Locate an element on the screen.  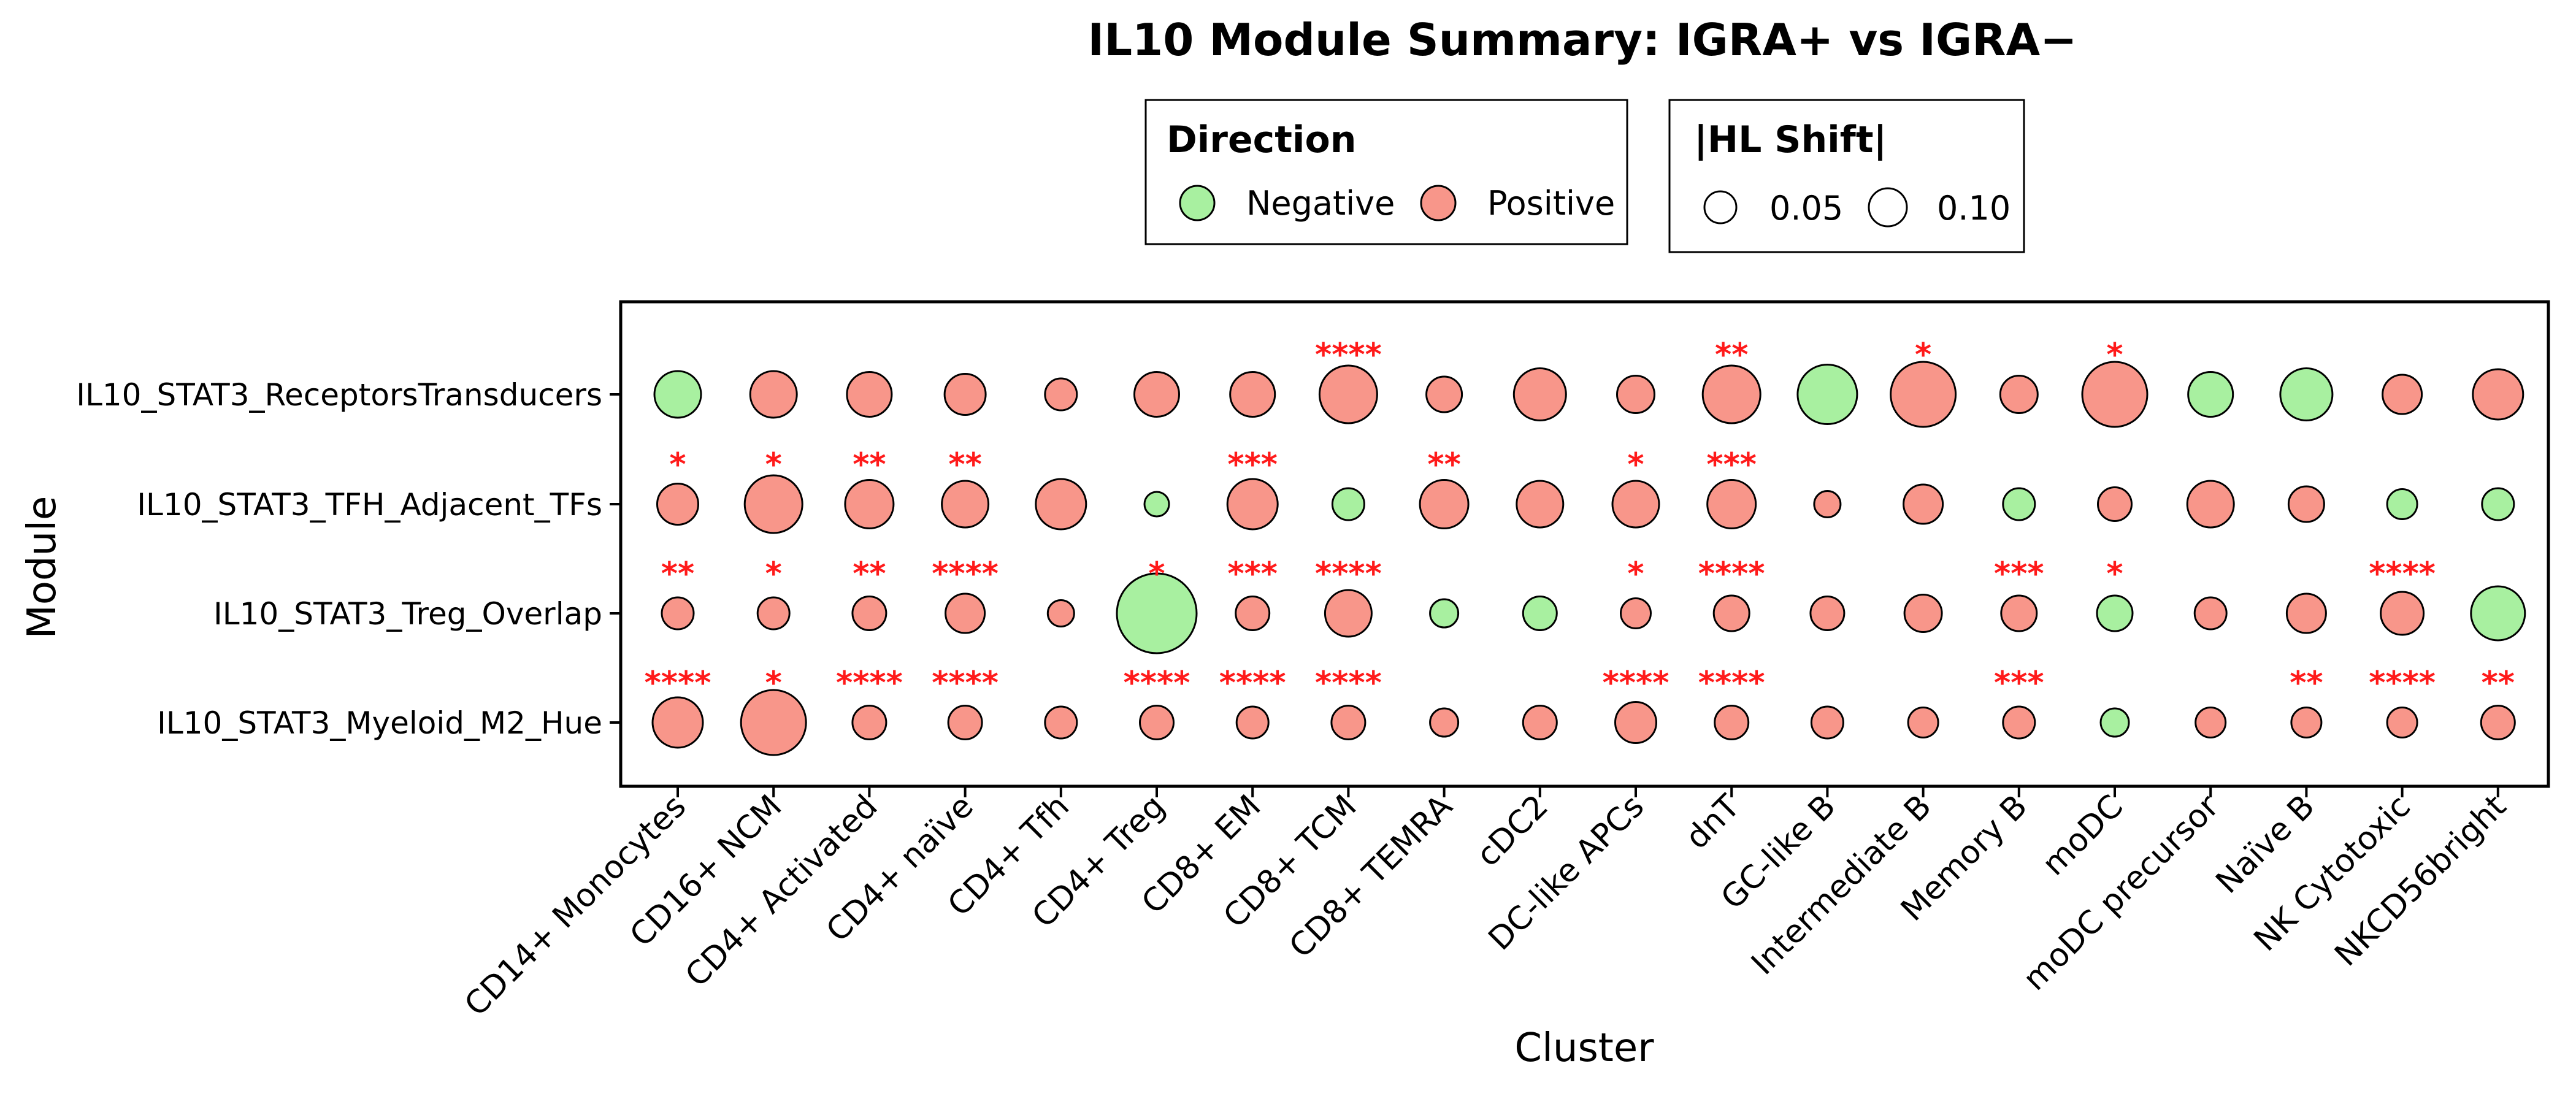
legend-positive-label: Positive is located at coordinates (1551, 203).